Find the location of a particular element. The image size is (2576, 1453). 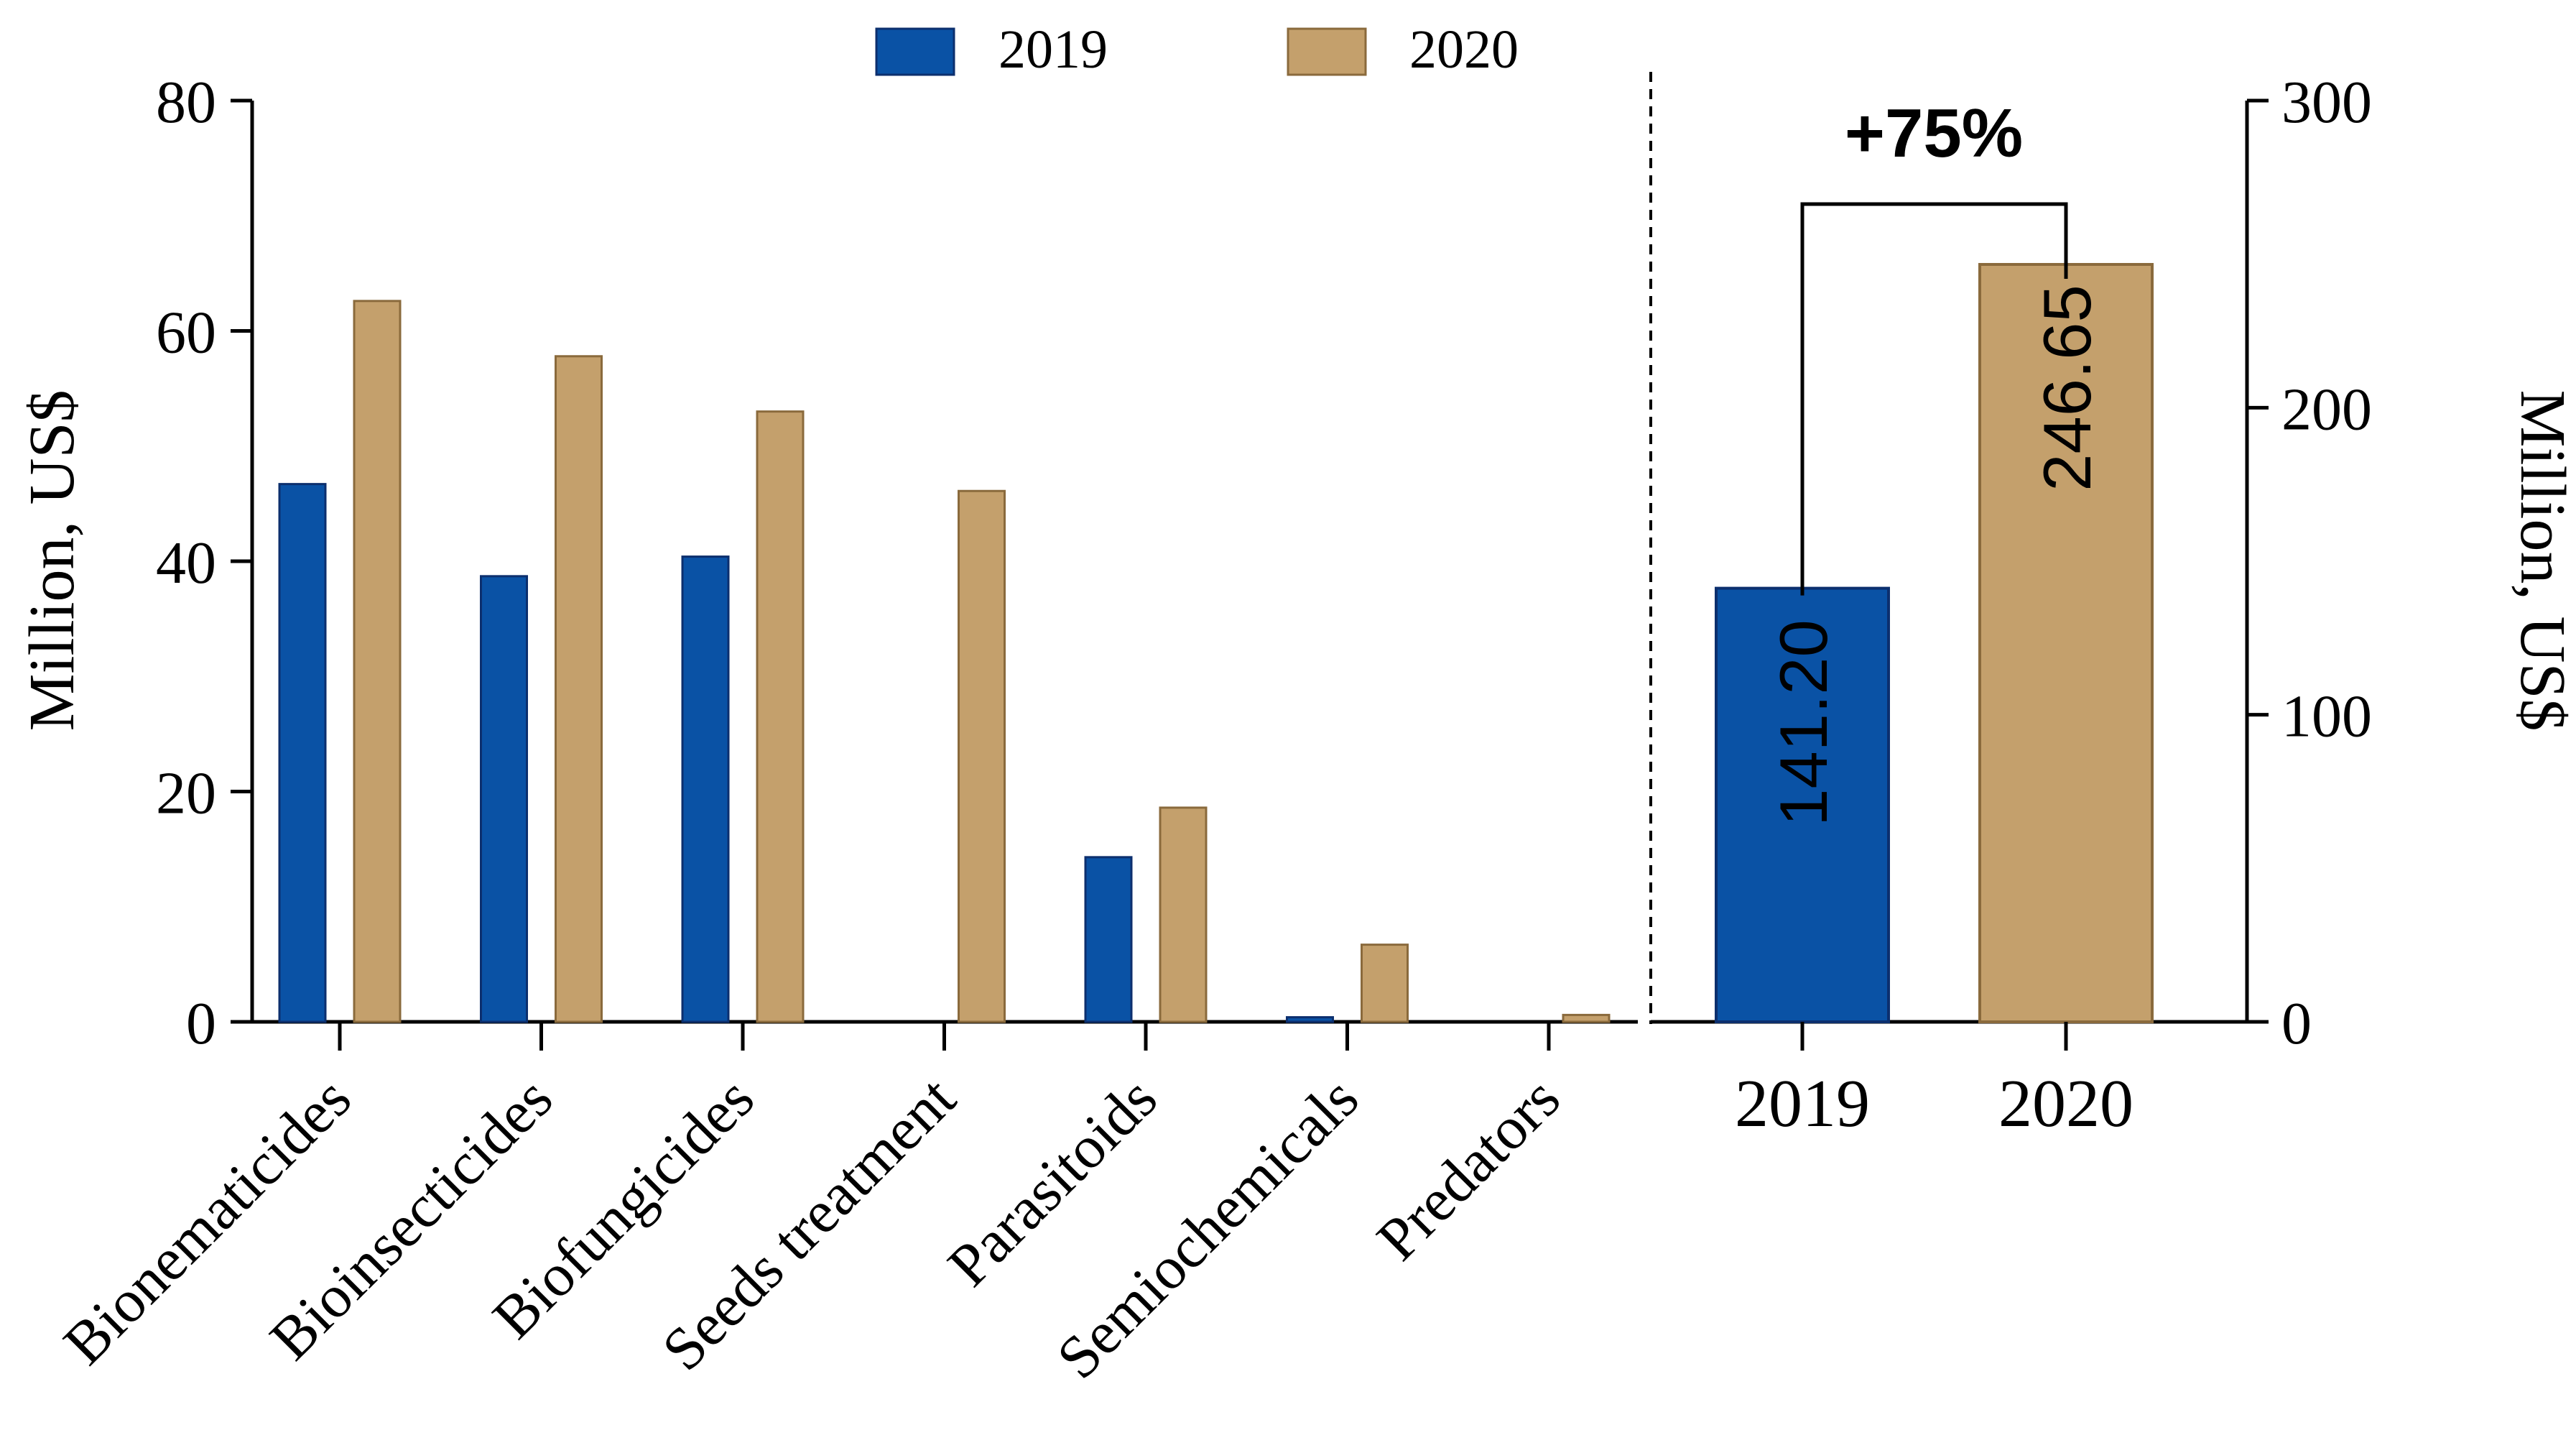

bar-2019-biofungicides is located at coordinates (705, 789).